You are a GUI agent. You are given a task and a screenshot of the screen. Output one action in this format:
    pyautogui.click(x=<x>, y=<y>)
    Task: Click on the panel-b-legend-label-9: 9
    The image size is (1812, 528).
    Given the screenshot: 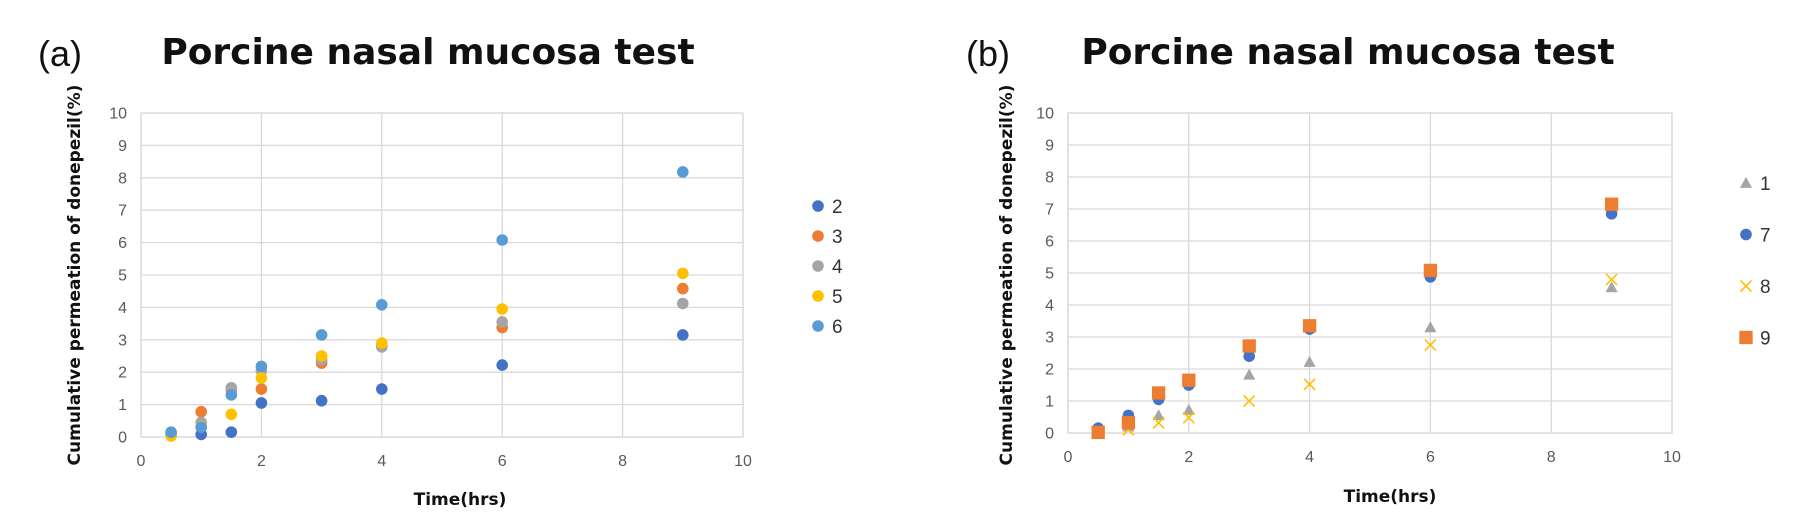 What is the action you would take?
    pyautogui.click(x=1765, y=339)
    